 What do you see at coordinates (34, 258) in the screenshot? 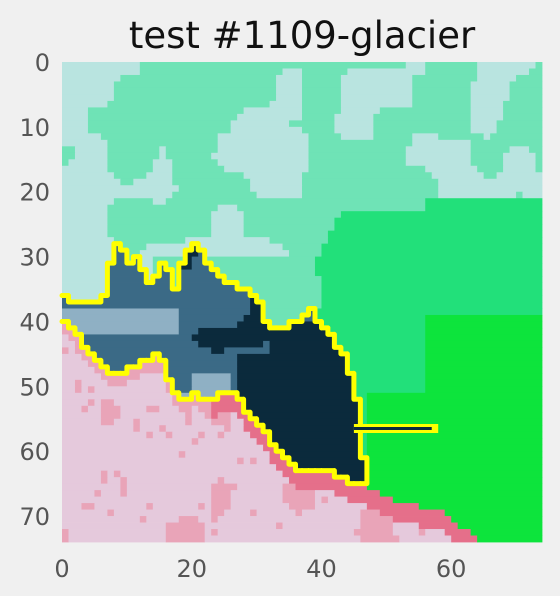
I see `y-tick-label: 30` at bounding box center [34, 258].